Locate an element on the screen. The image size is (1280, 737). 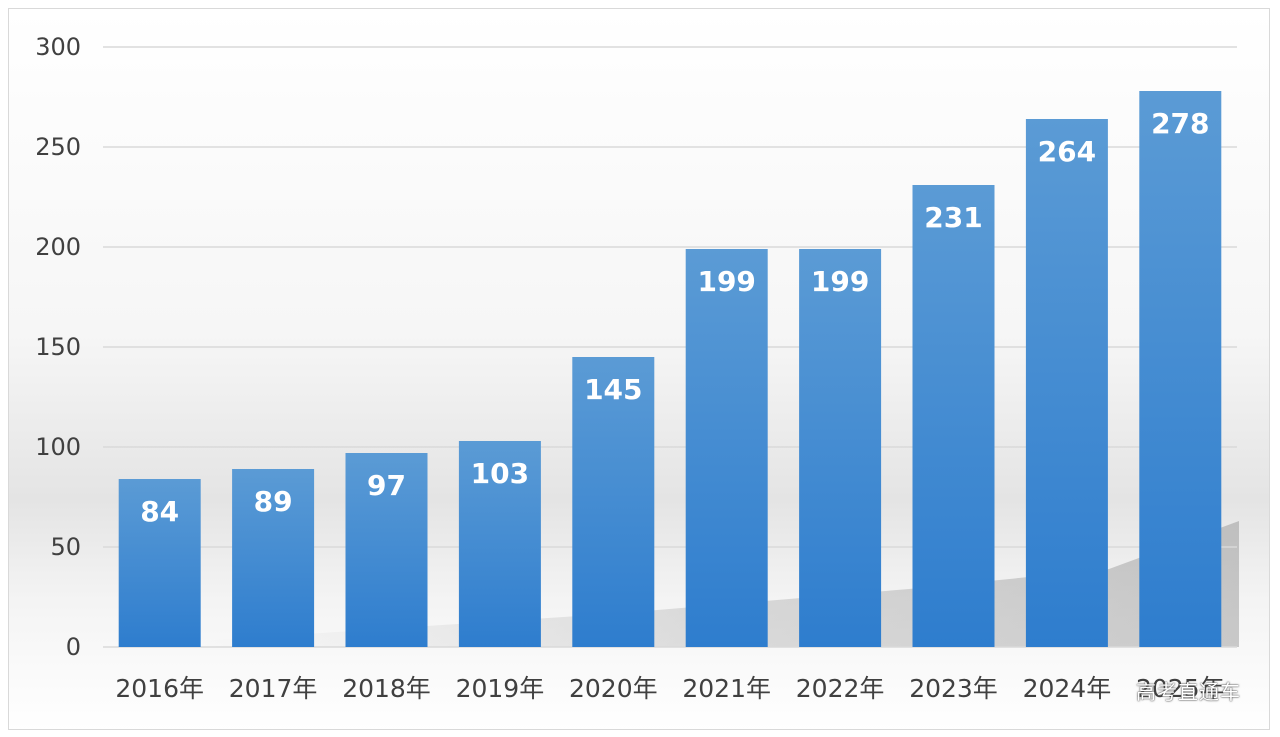
x-category-label: 2018年 is located at coordinates (386, 688).